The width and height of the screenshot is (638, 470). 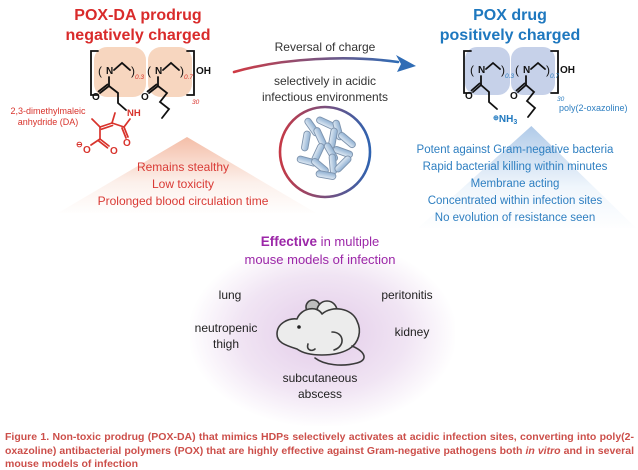 I want to click on pox-title: POX drug positively charged, so click(x=510, y=26).